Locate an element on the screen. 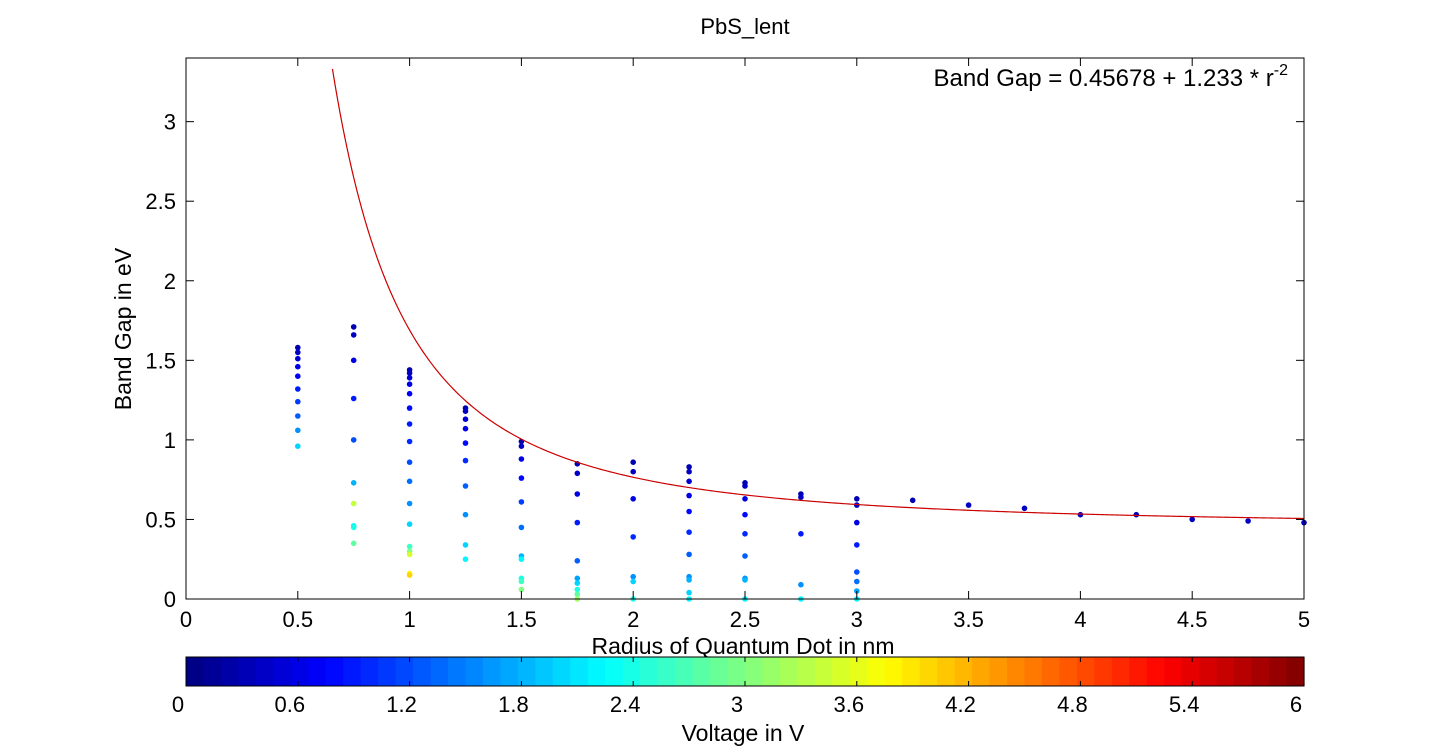 The image size is (1441, 751). x-tick-label: 5 is located at coordinates (1304, 619).